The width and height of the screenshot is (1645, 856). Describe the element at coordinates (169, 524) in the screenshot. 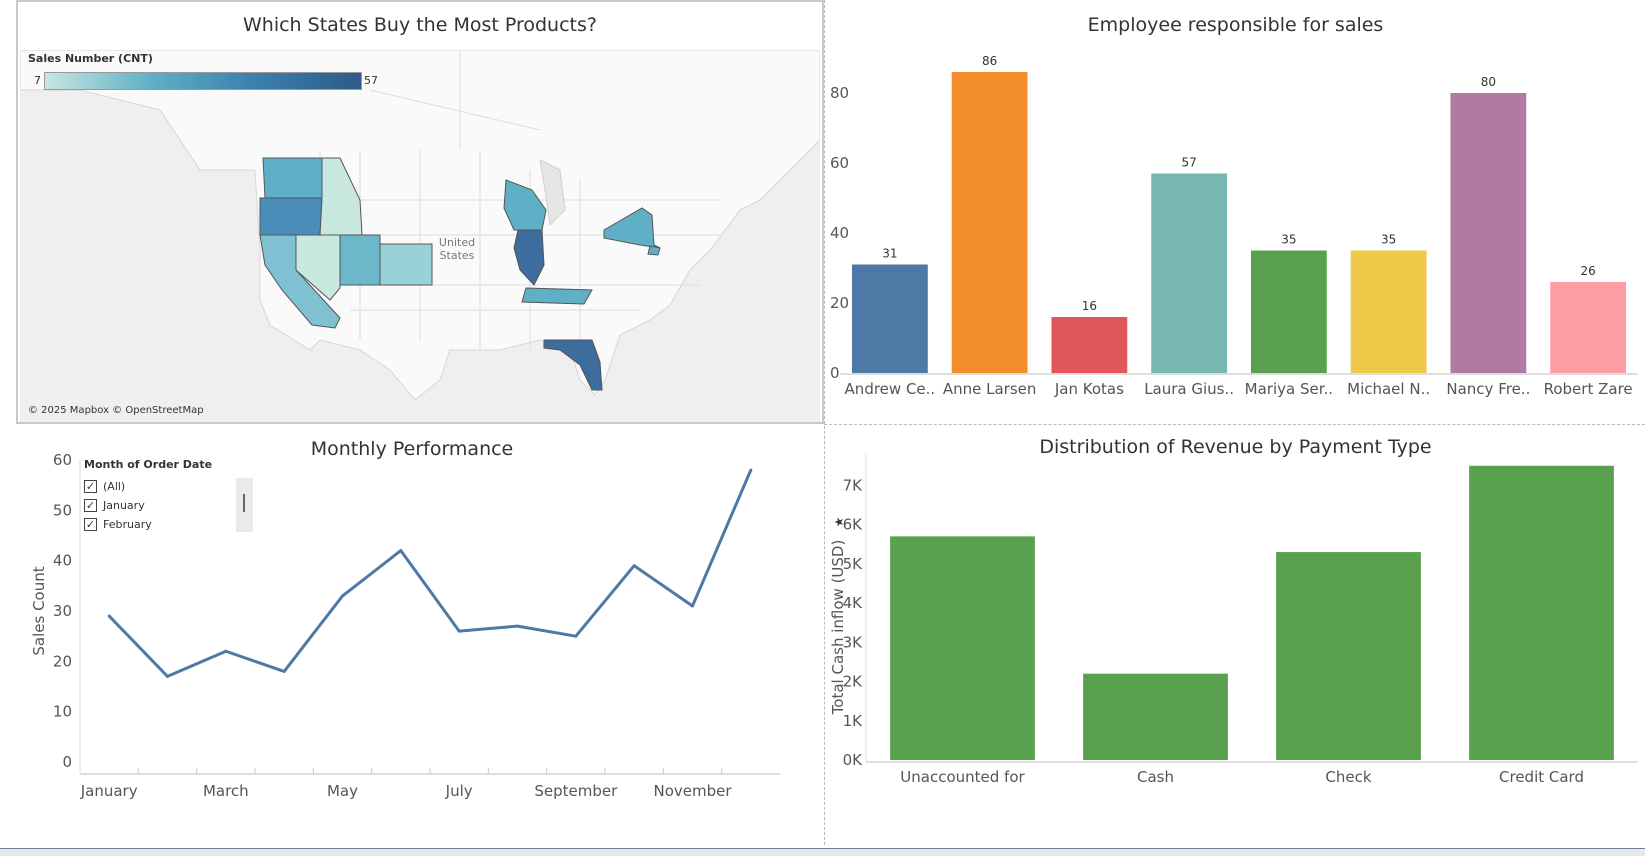

I see `filter-item-february: ✓ February` at that location.